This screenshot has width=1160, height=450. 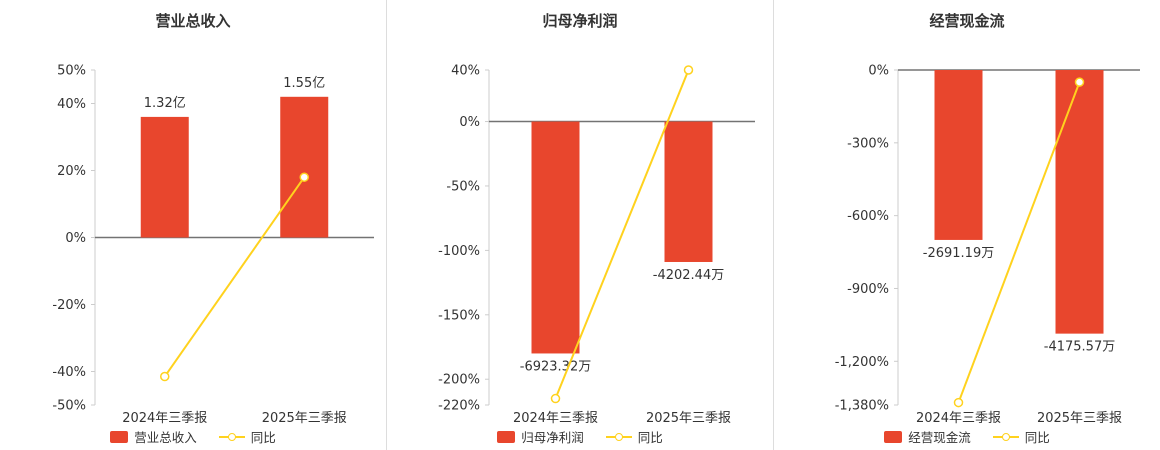 What do you see at coordinates (1079, 347) in the screenshot?
I see `bar-value-label: -4175.57万` at bounding box center [1079, 347].